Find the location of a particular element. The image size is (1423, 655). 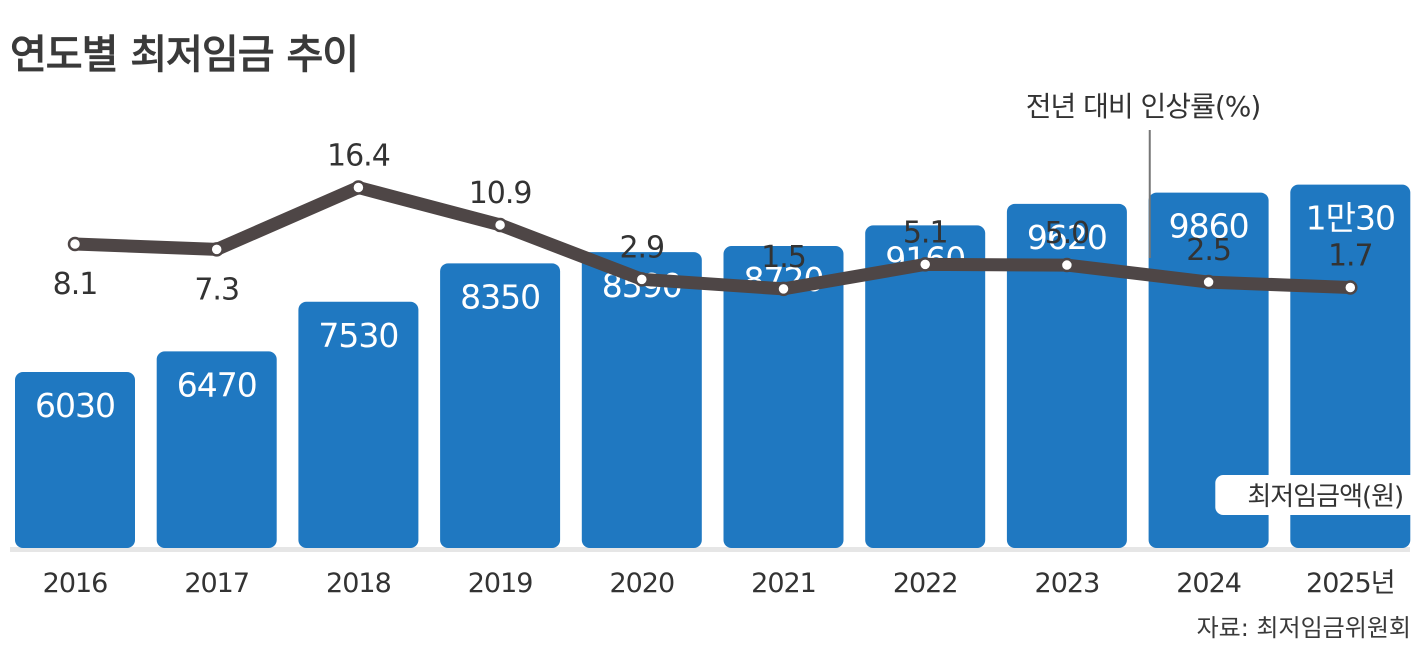

bar-label-2023: 9620 is located at coordinates (1067, 237).